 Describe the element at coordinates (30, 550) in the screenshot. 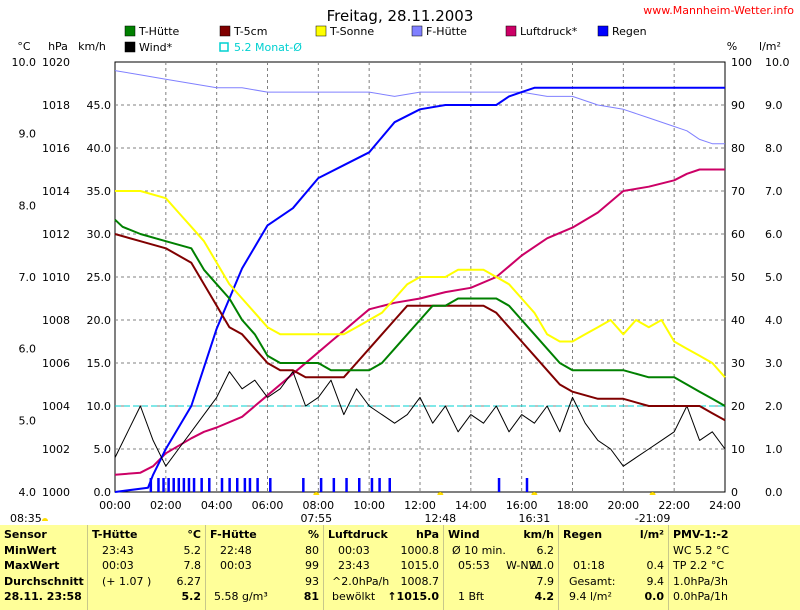

I see `sensor-row-min: MinWert` at that location.